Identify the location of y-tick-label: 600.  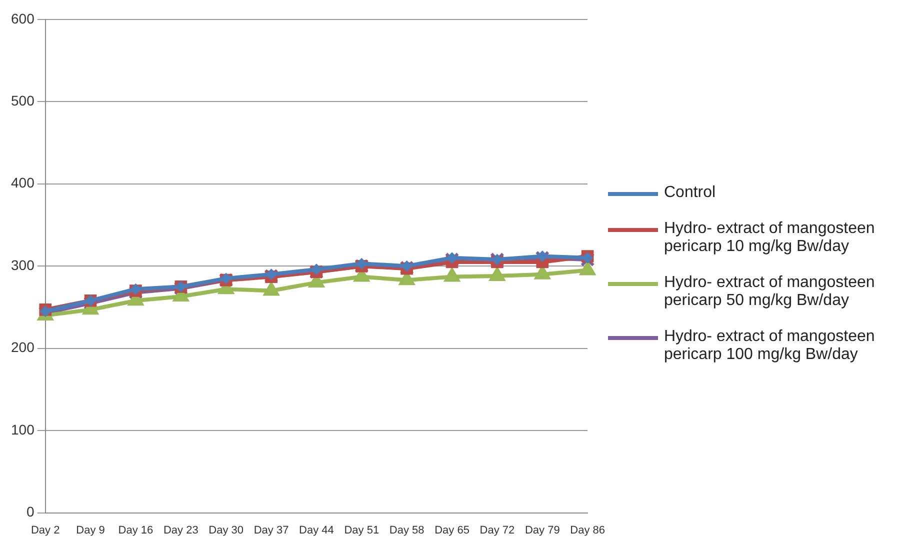
(23, 18).